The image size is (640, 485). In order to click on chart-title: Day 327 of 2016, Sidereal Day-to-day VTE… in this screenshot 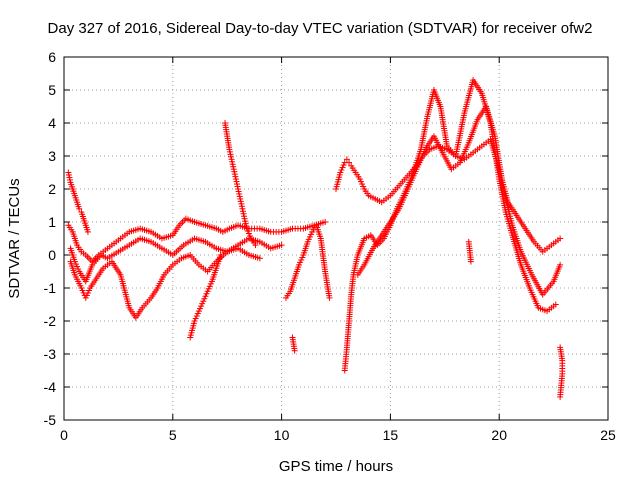, I will do `click(320, 28)`.